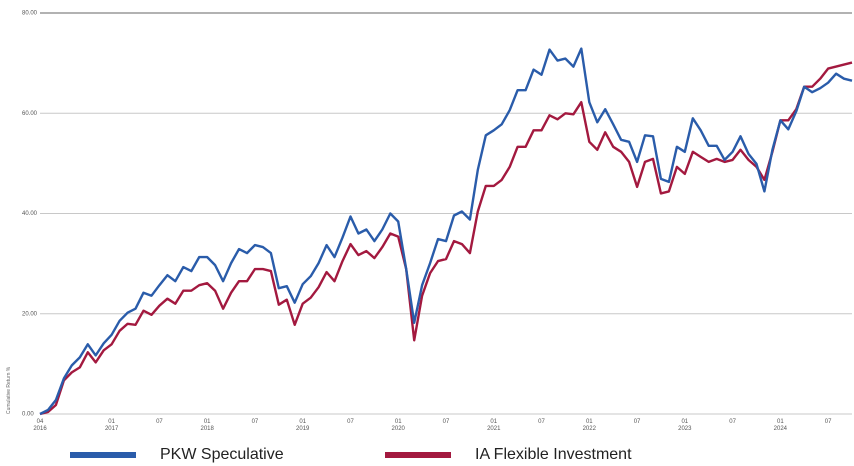 The width and height of the screenshot is (854, 466). What do you see at coordinates (303, 425) in the screenshot?
I see `x-tick-label: 01 2019` at bounding box center [303, 425].